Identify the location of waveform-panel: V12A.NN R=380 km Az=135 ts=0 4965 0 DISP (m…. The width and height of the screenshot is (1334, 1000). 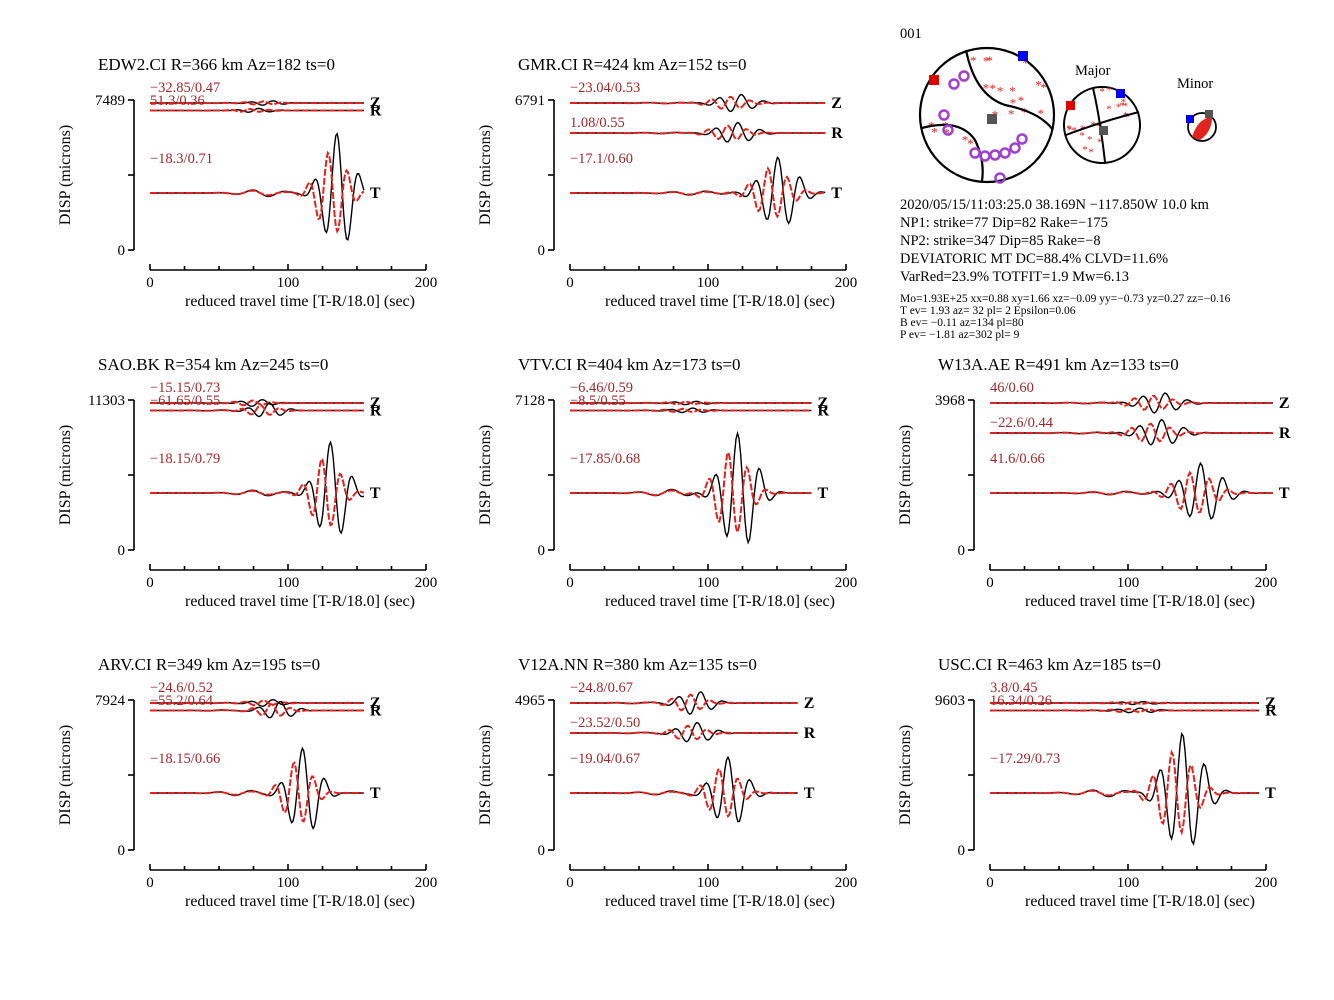
(667, 782).